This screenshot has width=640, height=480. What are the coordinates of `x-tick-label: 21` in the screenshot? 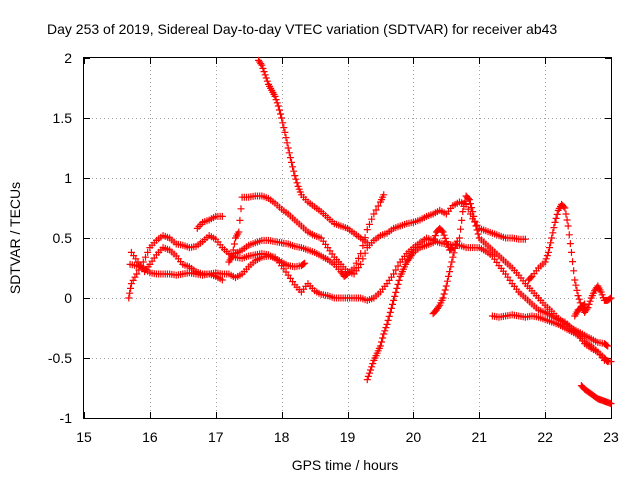 It's located at (479, 437).